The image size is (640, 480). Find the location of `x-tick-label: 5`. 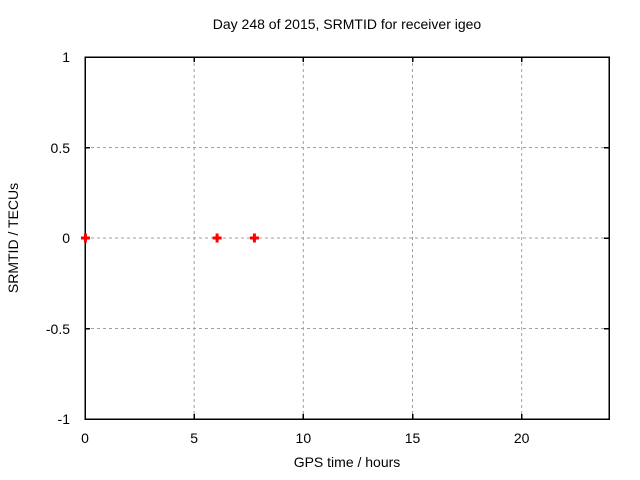

x-tick-label: 5 is located at coordinates (194, 438).